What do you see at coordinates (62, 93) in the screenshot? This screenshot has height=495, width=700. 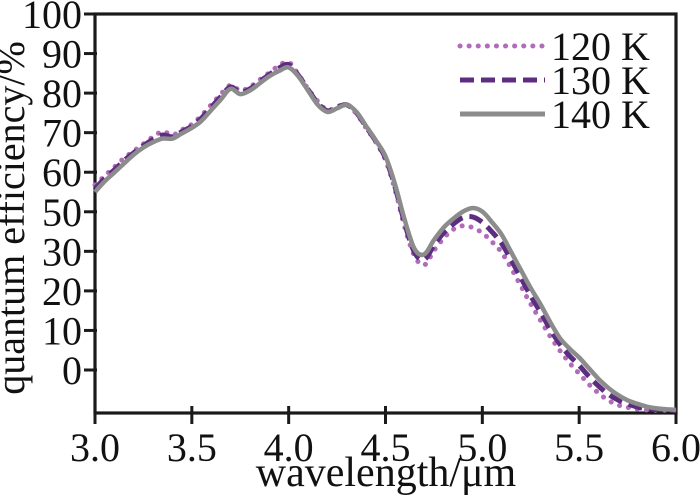 I see `y-tick-label: 80` at bounding box center [62, 93].